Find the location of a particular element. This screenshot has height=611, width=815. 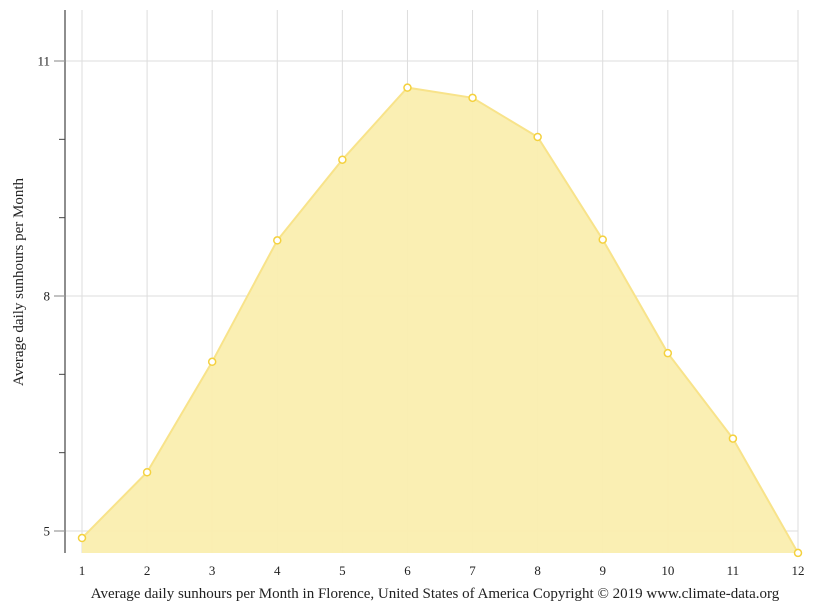

x-tick-label: 5 is located at coordinates (342, 570).